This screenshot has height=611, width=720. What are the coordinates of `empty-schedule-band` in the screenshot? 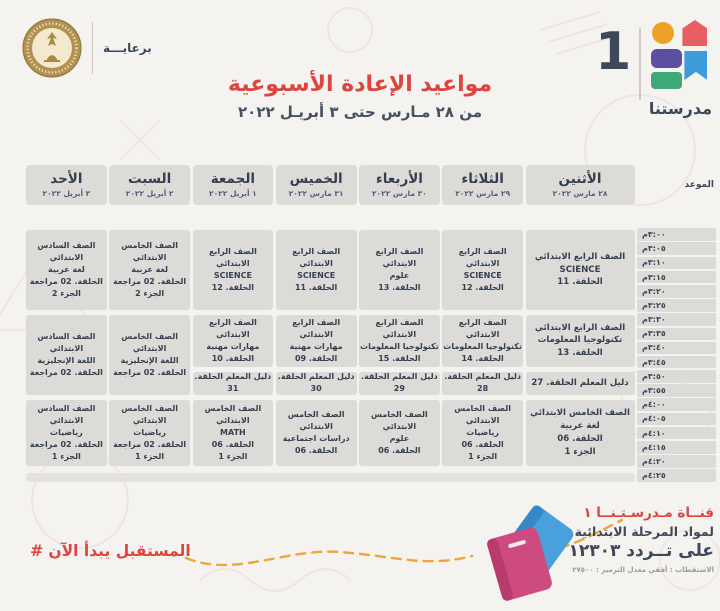 It's located at (330, 477).